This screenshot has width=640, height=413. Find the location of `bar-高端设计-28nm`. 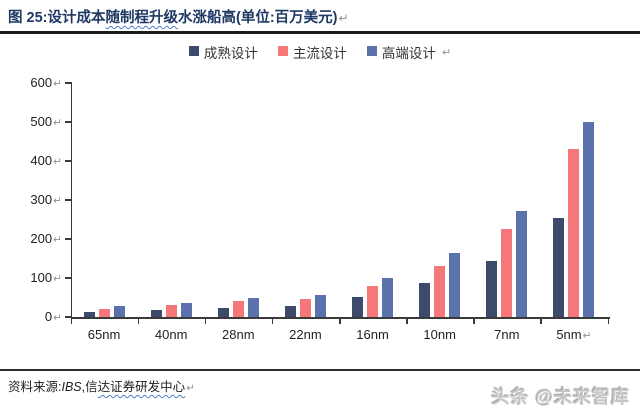

bar-高端设计-28nm is located at coordinates (253, 307).